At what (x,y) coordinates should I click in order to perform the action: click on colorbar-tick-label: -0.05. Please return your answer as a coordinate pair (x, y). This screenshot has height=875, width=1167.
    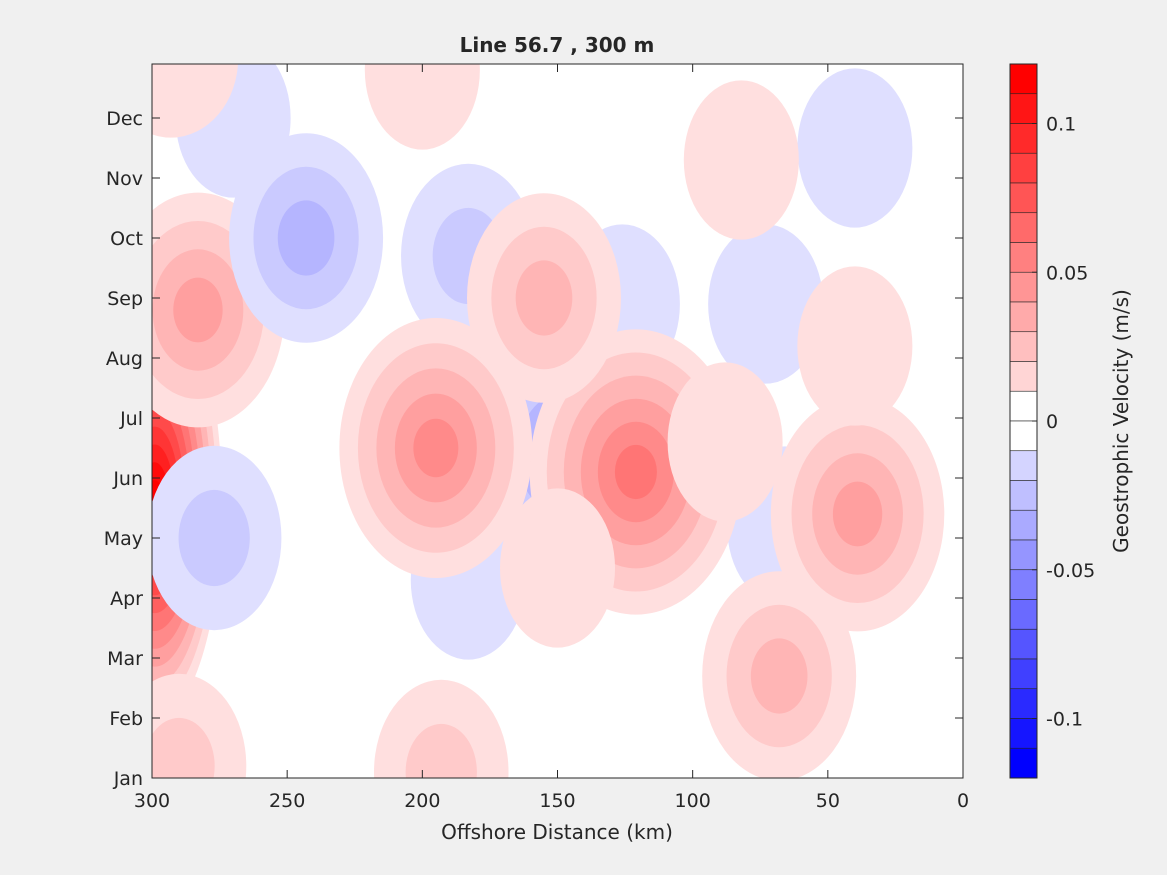
    Looking at the image, I should click on (1070, 571).